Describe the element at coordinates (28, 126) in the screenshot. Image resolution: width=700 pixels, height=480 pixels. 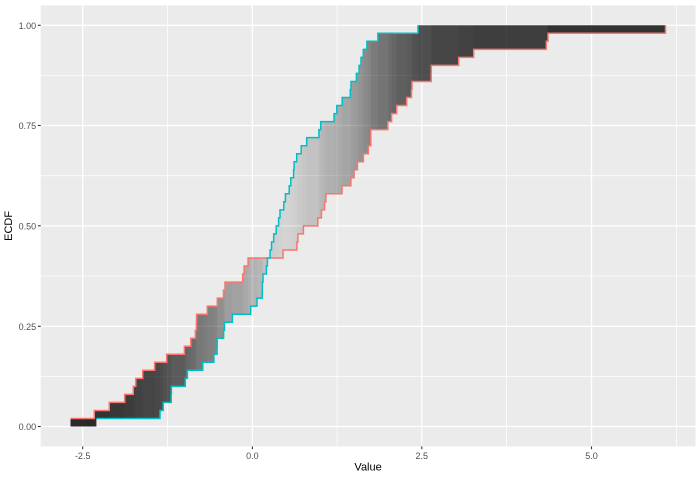
I see `svg-text: 0.75` at that location.